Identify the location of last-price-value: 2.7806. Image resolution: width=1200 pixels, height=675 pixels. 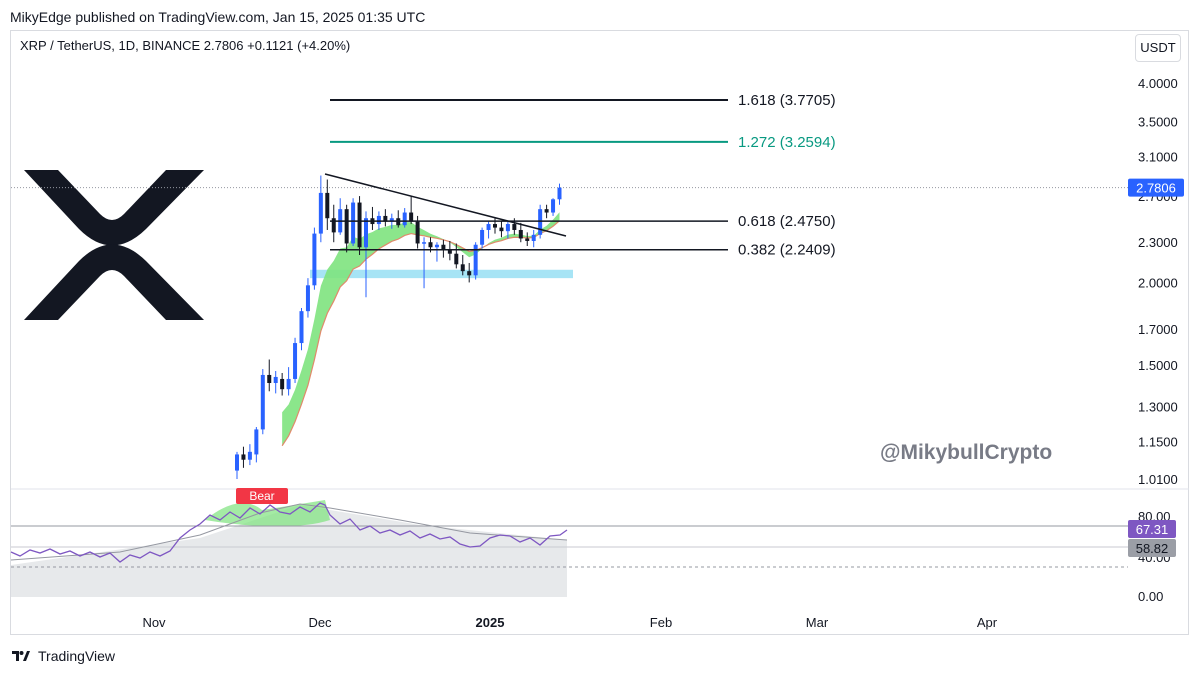
(1156, 188).